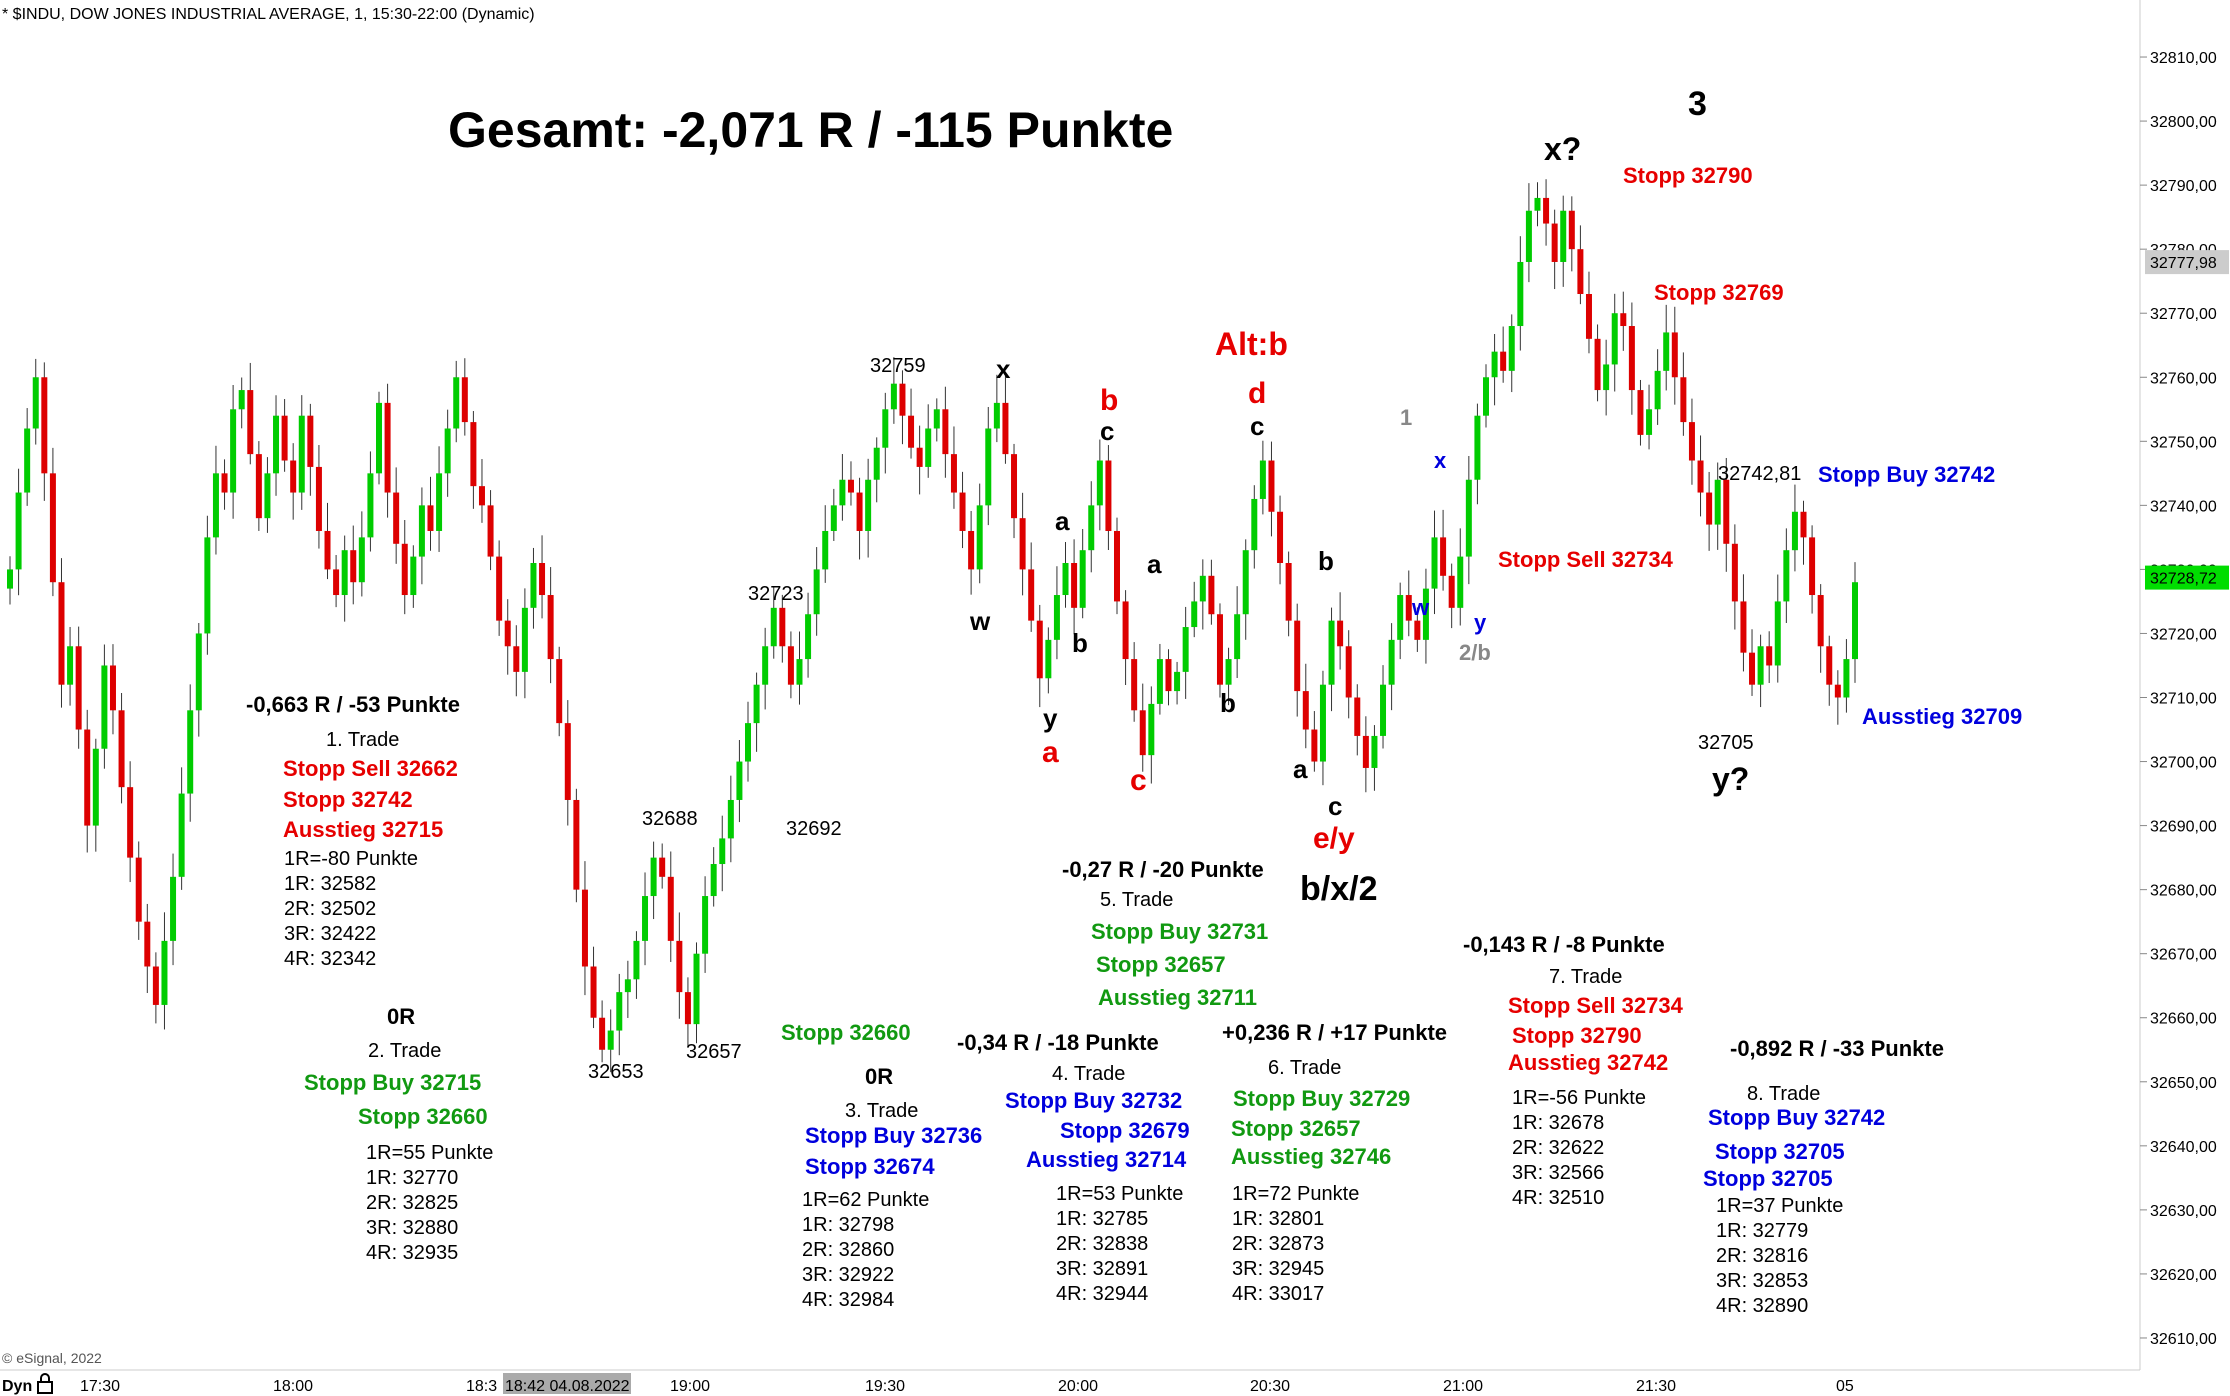 The height and width of the screenshot is (1396, 2230). What do you see at coordinates (52, 1358) in the screenshot?
I see `copyright: © eSignal, 2022` at bounding box center [52, 1358].